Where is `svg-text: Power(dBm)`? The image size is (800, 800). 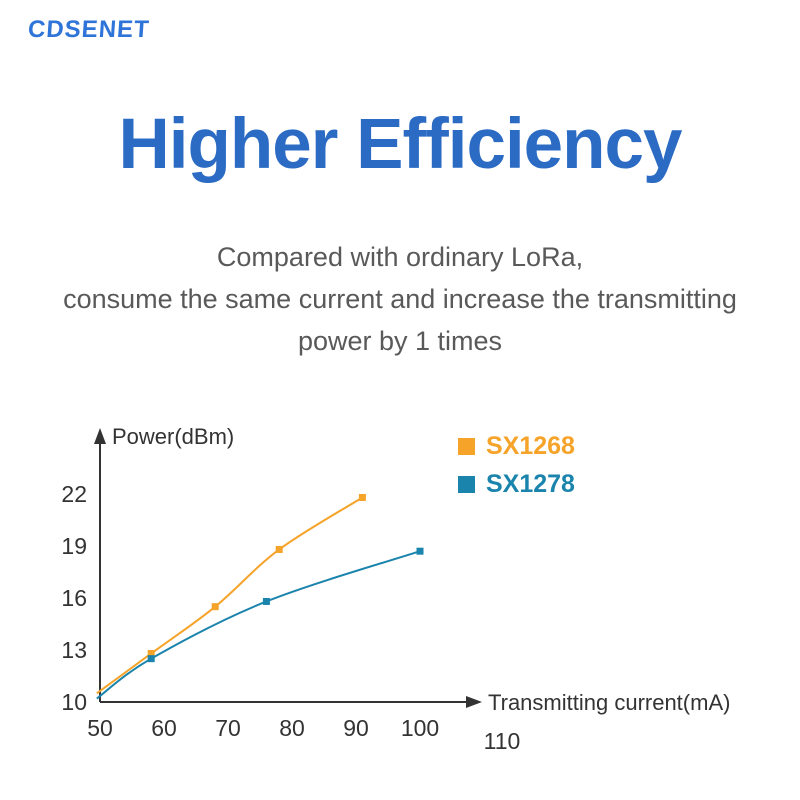
svg-text: Power(dBm) is located at coordinates (173, 436).